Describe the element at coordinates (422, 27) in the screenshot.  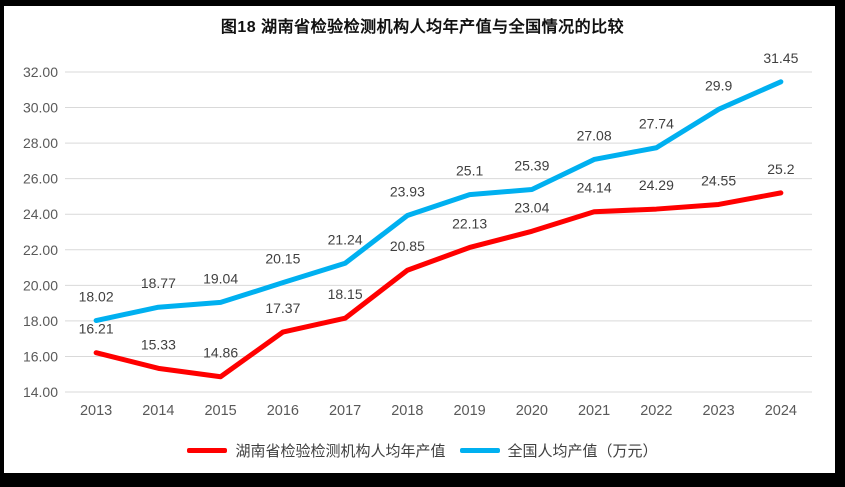
I see `chart-title: 图18 湖南省检验检测机构人均年产值与全国情况的比较` at that location.